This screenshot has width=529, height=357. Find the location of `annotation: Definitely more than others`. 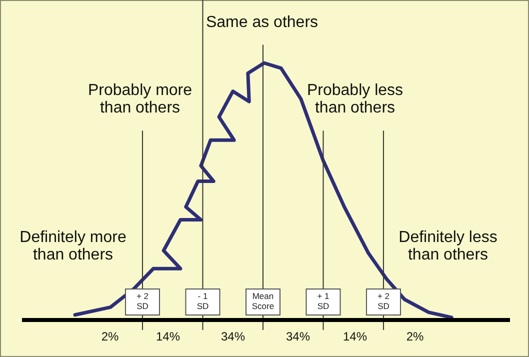

annotation: Definitely more than others is located at coordinates (73, 246).